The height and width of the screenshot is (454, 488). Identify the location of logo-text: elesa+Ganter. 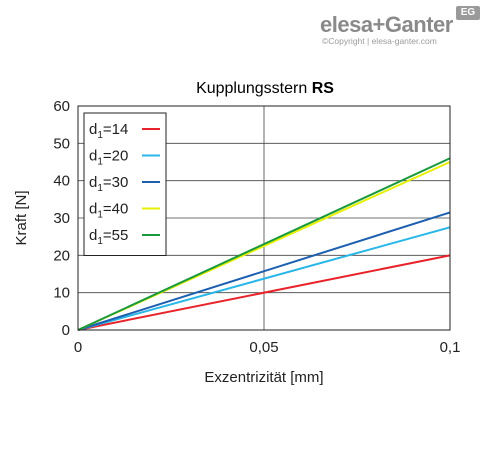
(386, 24).